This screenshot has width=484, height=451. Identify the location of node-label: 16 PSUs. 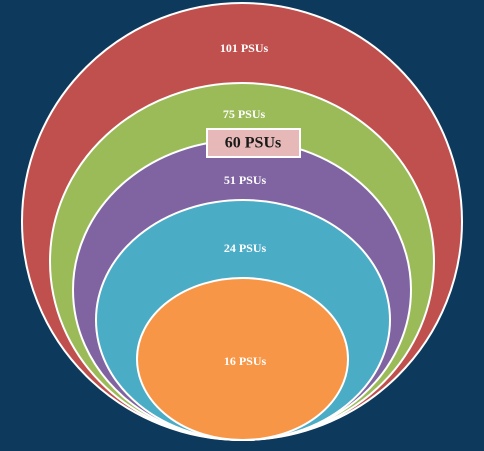
(245, 361).